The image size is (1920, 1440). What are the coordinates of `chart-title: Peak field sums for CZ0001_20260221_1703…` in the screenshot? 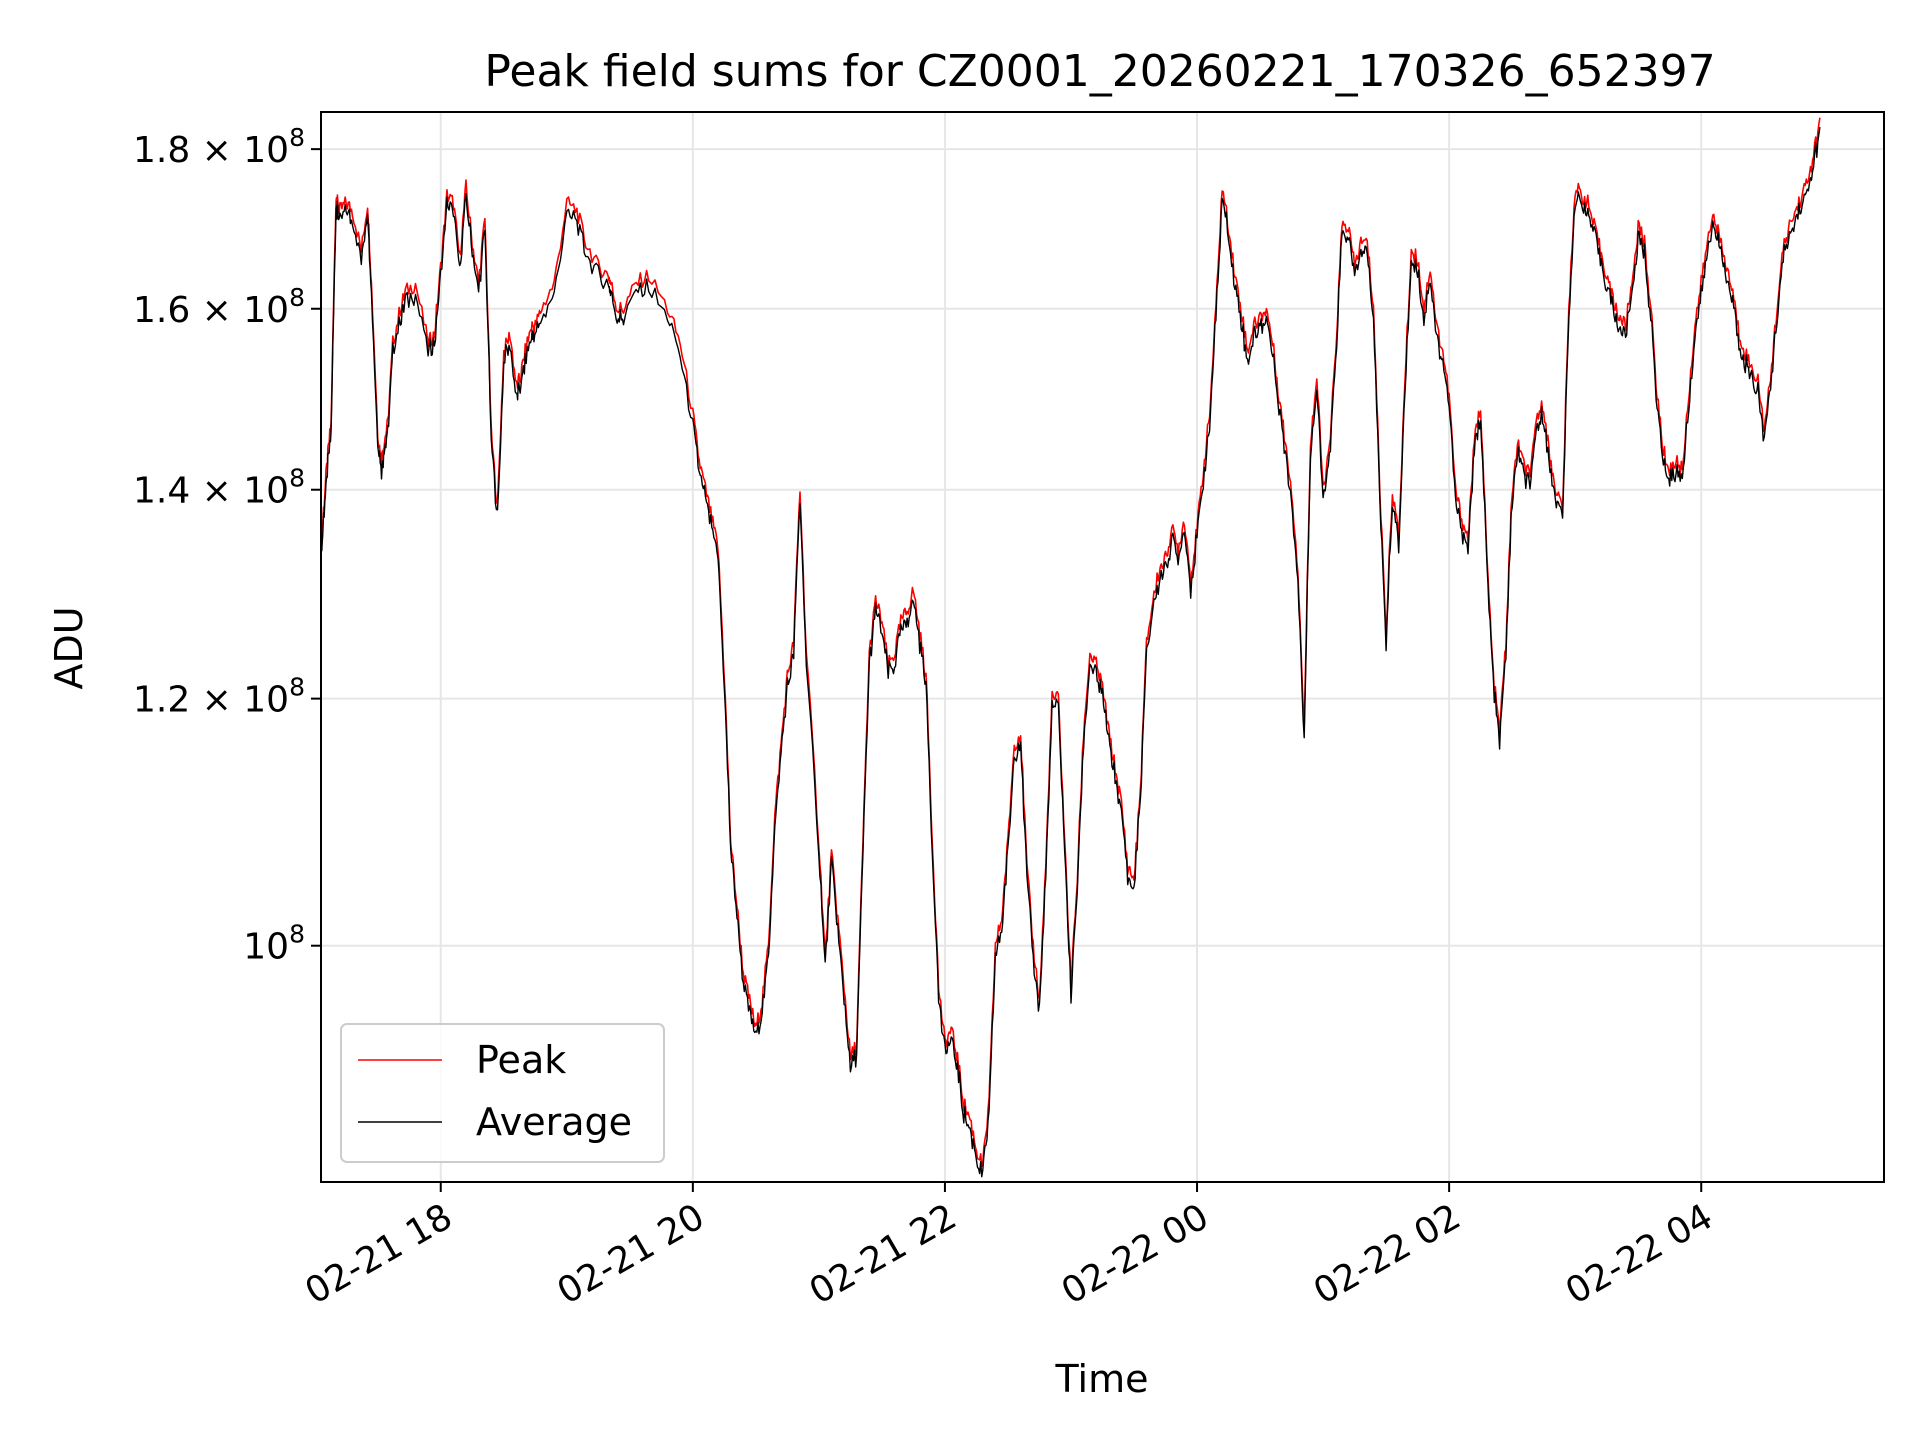 It's located at (1099, 71).